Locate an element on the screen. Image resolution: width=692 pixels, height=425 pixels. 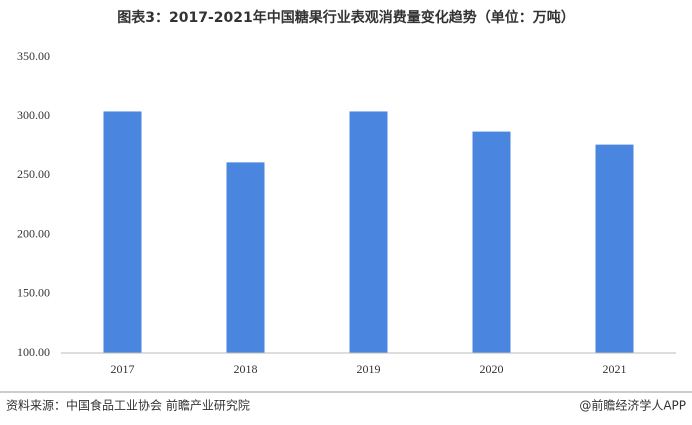
y-tick-label: 150.00 is located at coordinates (33, 293).